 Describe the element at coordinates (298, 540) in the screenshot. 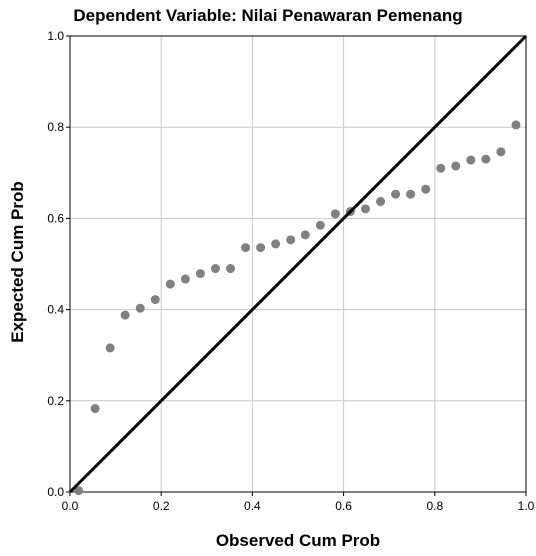

I see `x-axis-label: Observed Cum Prob` at that location.